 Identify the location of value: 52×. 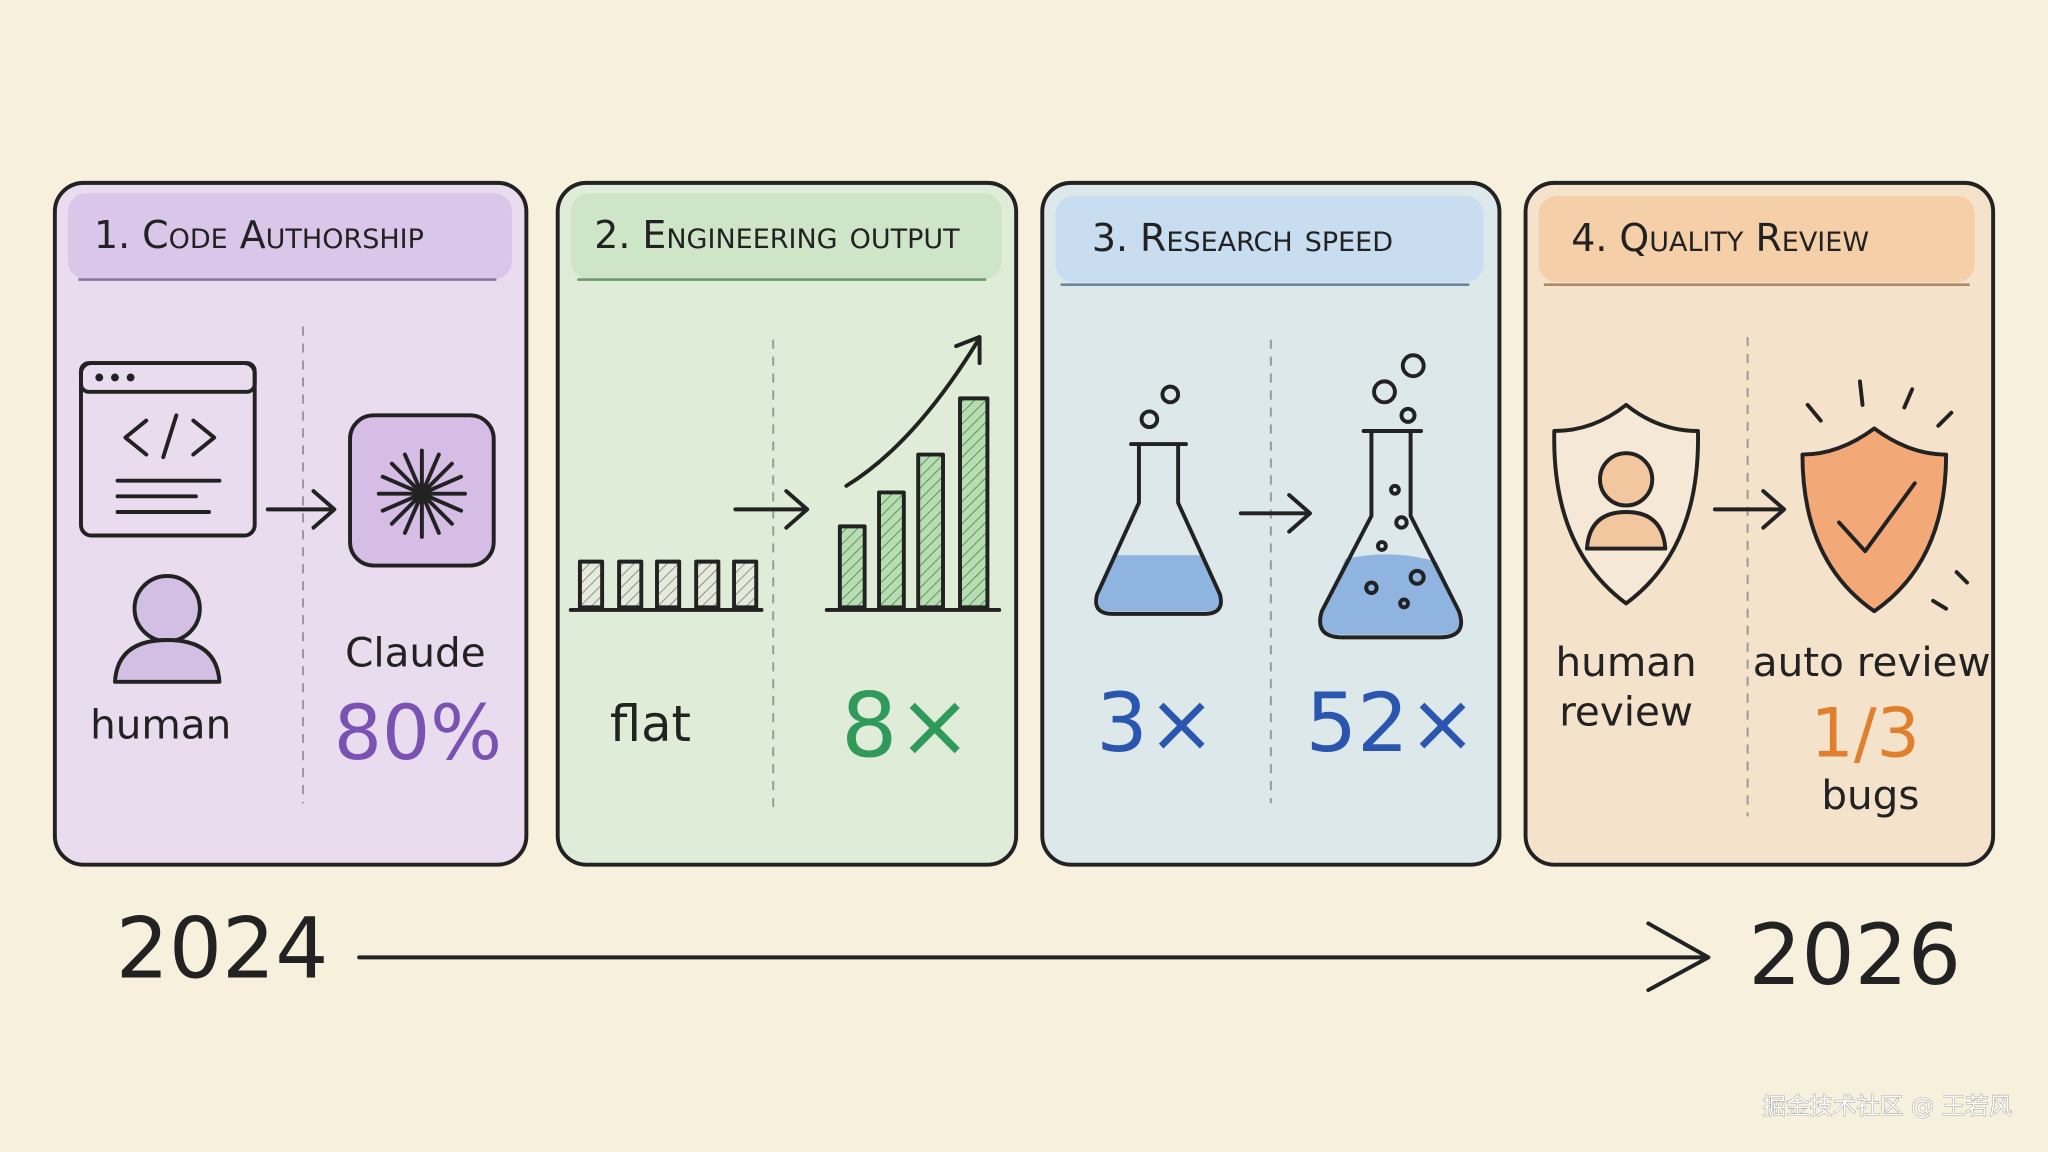
(1391, 724).